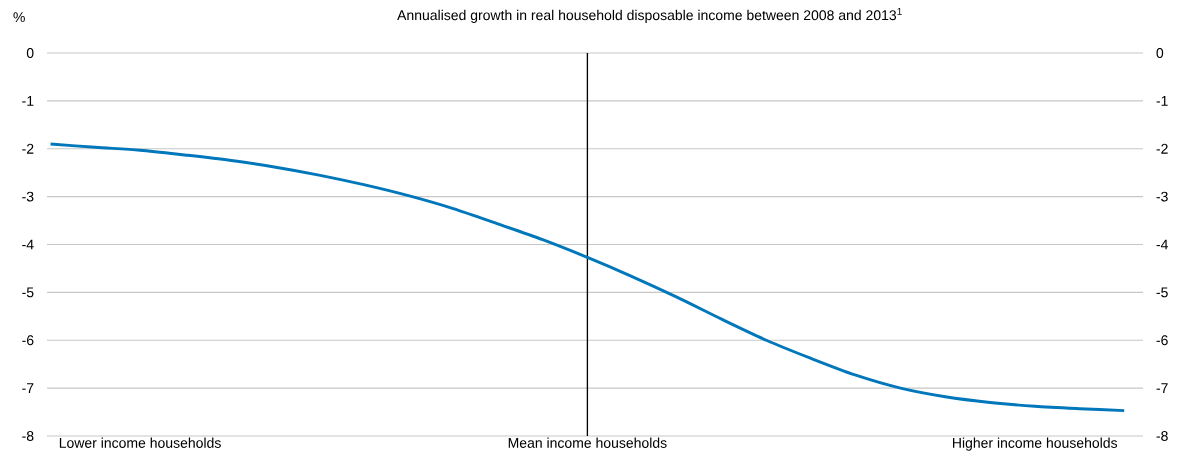 The width and height of the screenshot is (1179, 459). Describe the element at coordinates (1162, 436) in the screenshot. I see `y2-tick-label: -8` at that location.